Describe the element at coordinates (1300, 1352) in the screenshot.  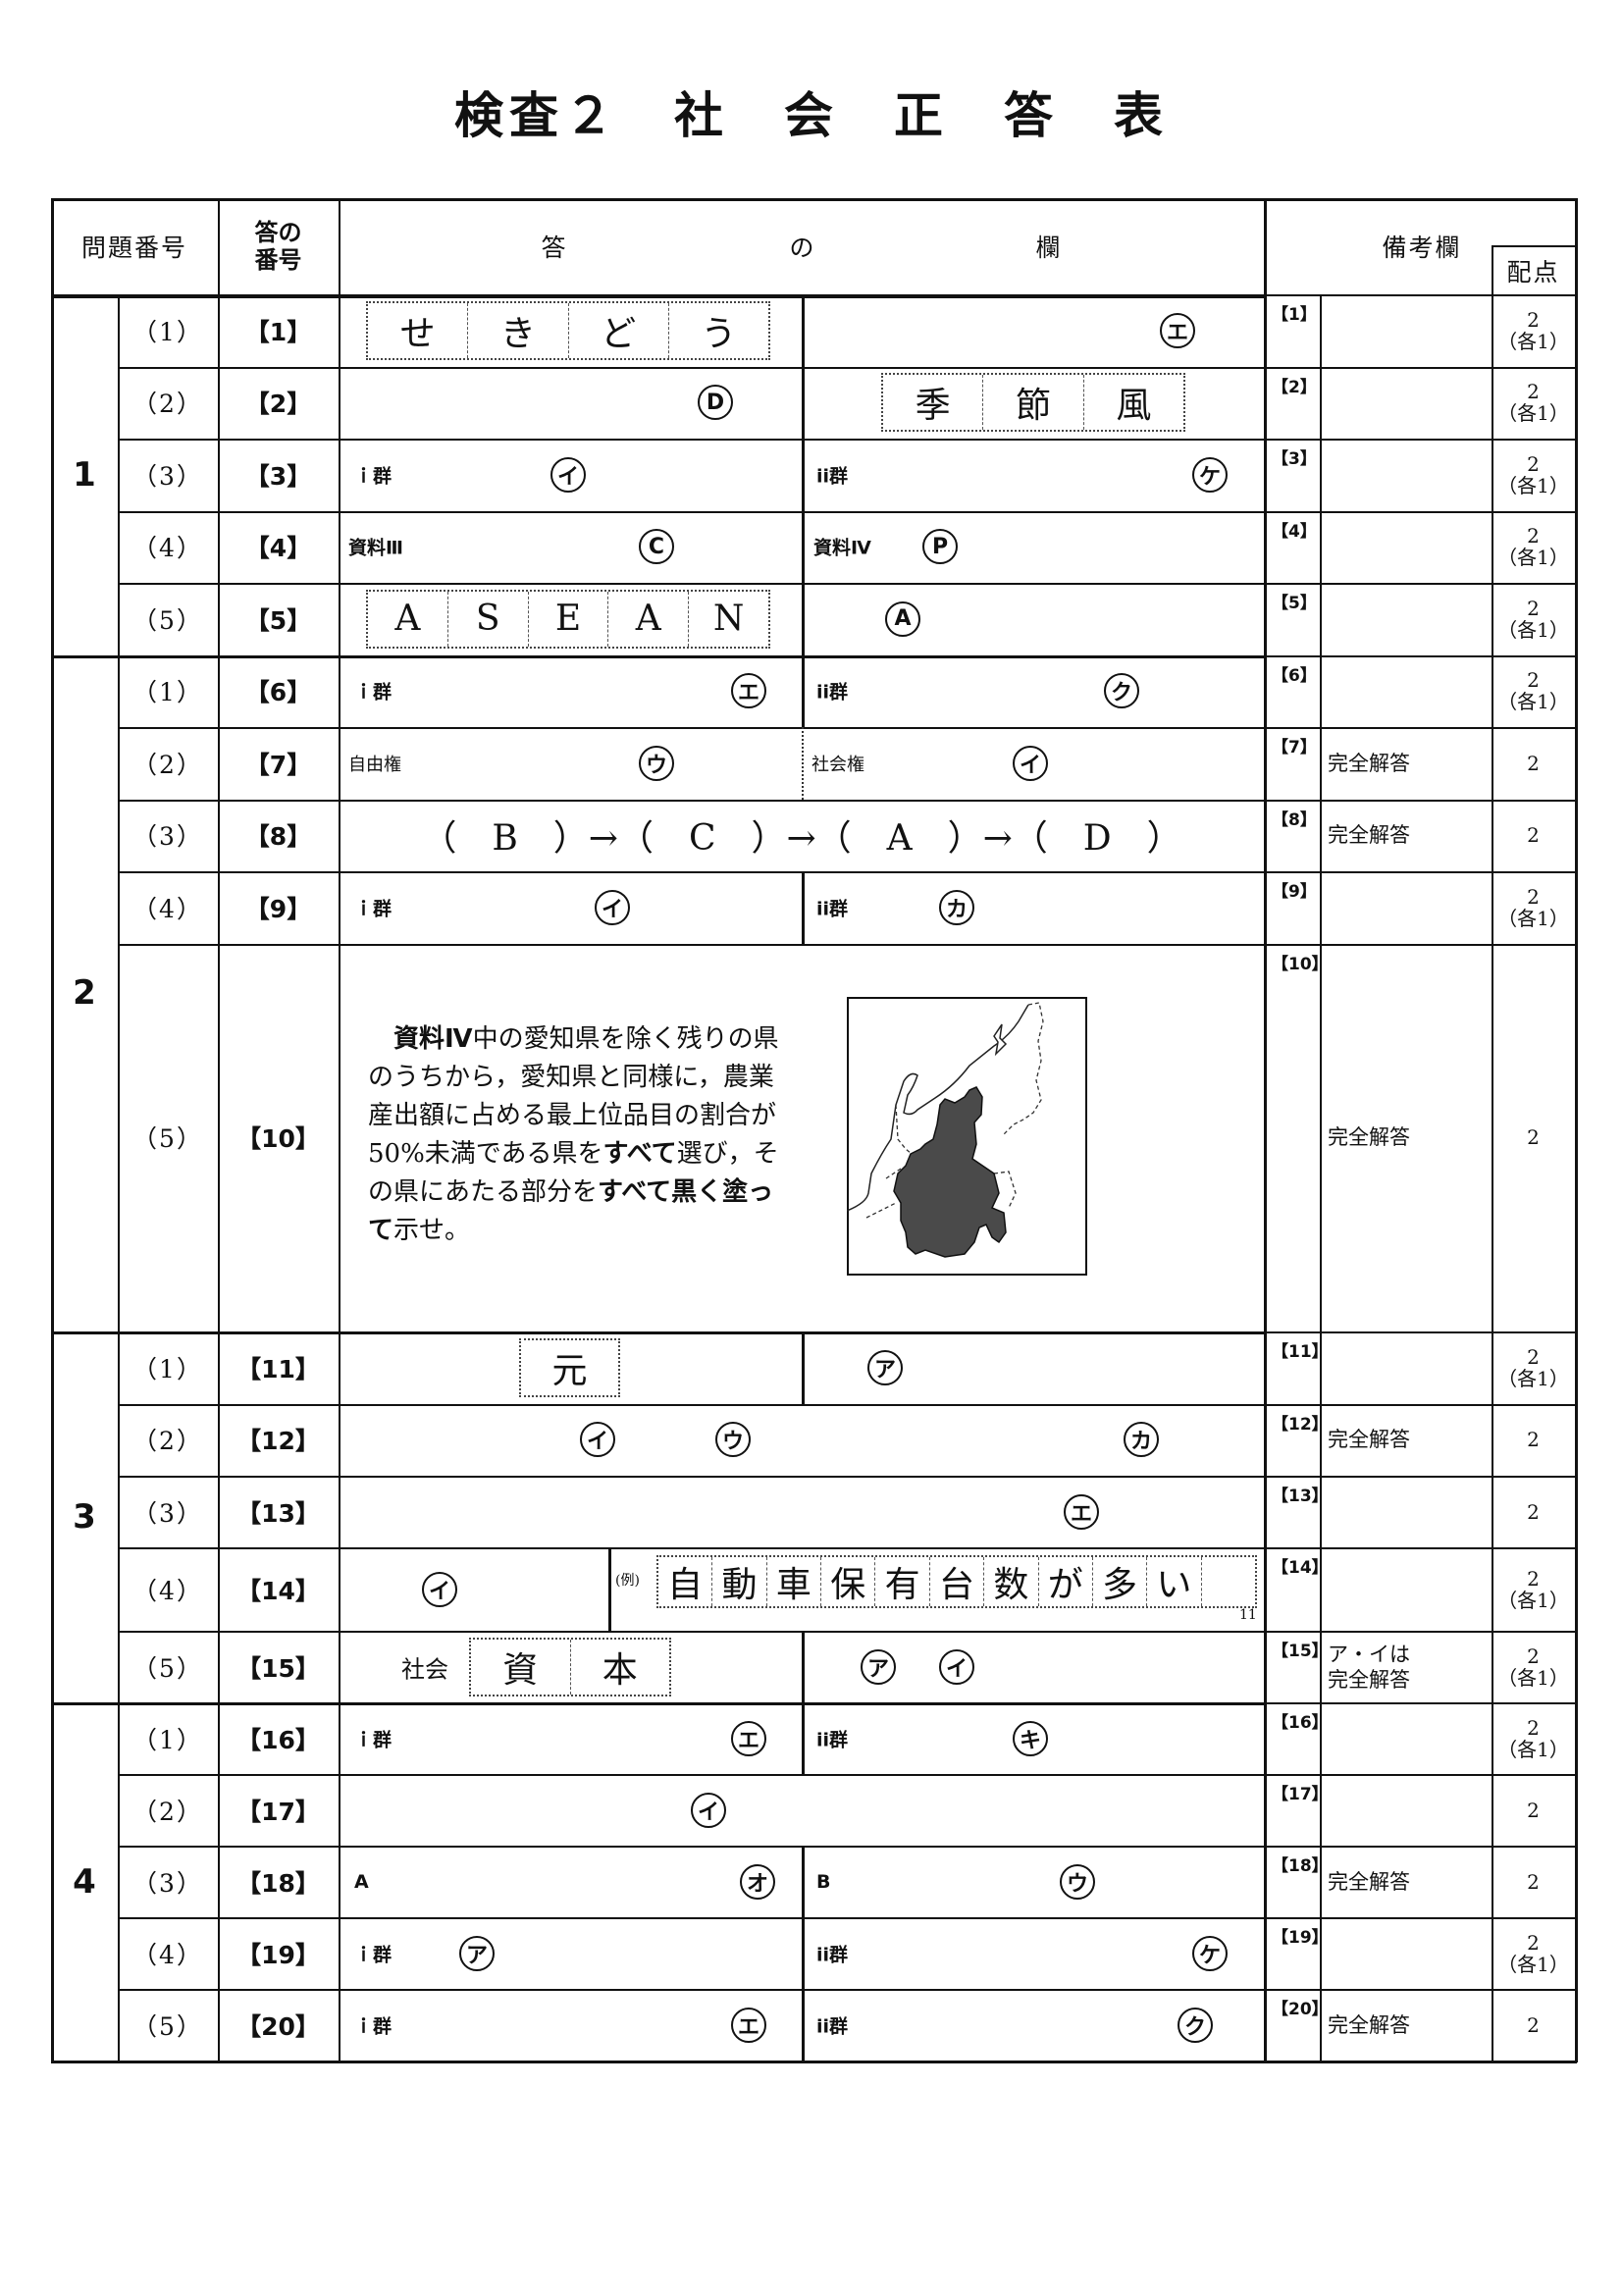
I see `remark-number: 【11】` at that location.